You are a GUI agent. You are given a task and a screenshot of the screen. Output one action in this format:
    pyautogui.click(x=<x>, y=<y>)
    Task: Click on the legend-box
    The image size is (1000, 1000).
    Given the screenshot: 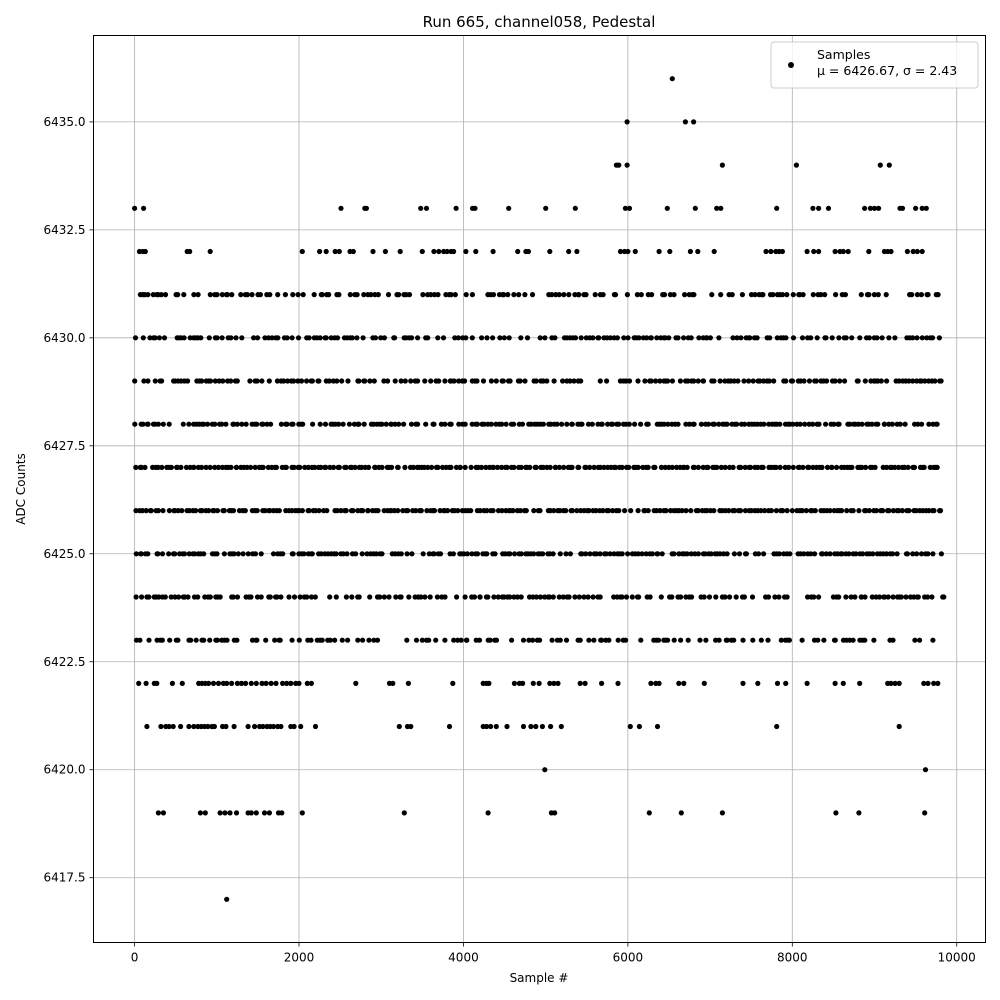 What is the action you would take?
    pyautogui.click(x=874, y=65)
    